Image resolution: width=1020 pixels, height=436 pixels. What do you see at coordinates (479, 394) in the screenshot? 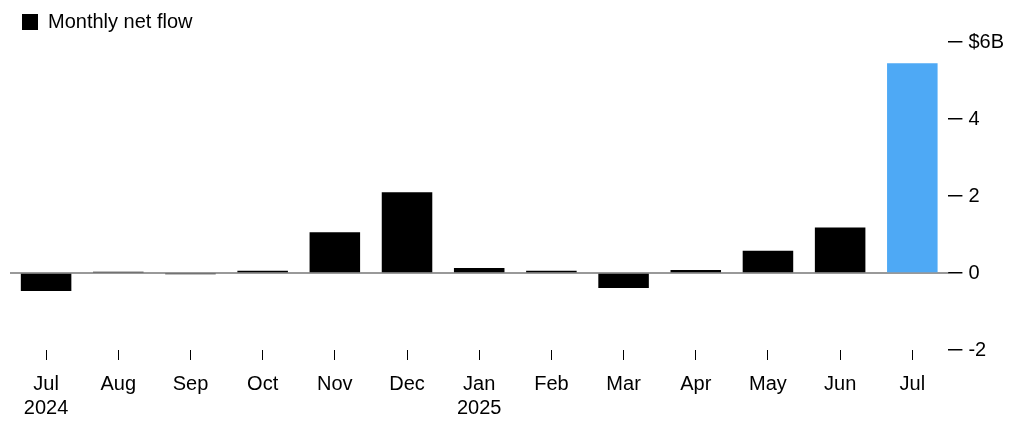
I see `x-tick-label: Jan 2025` at bounding box center [479, 394].